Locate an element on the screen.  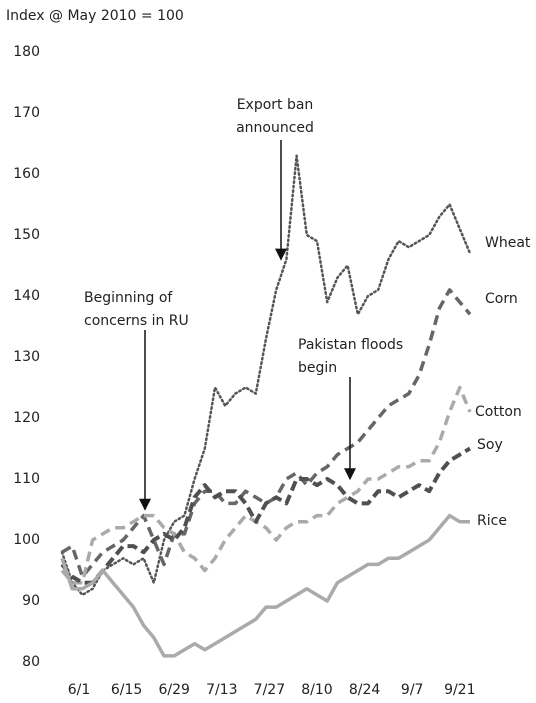
y-axis-label: Index @ May 2010 = 100 is located at coordinates (95, 16).